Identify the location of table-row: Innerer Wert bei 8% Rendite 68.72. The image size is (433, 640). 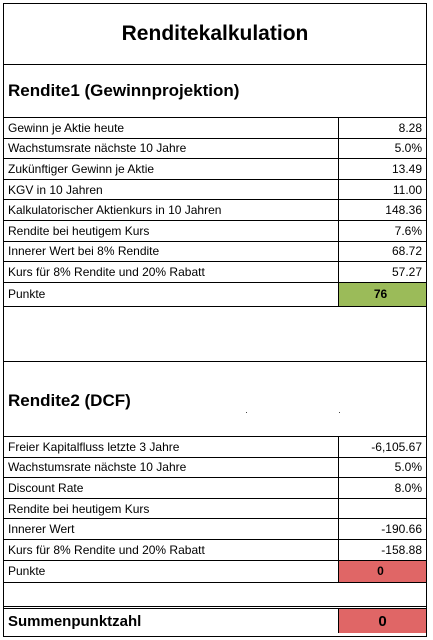
(215, 252).